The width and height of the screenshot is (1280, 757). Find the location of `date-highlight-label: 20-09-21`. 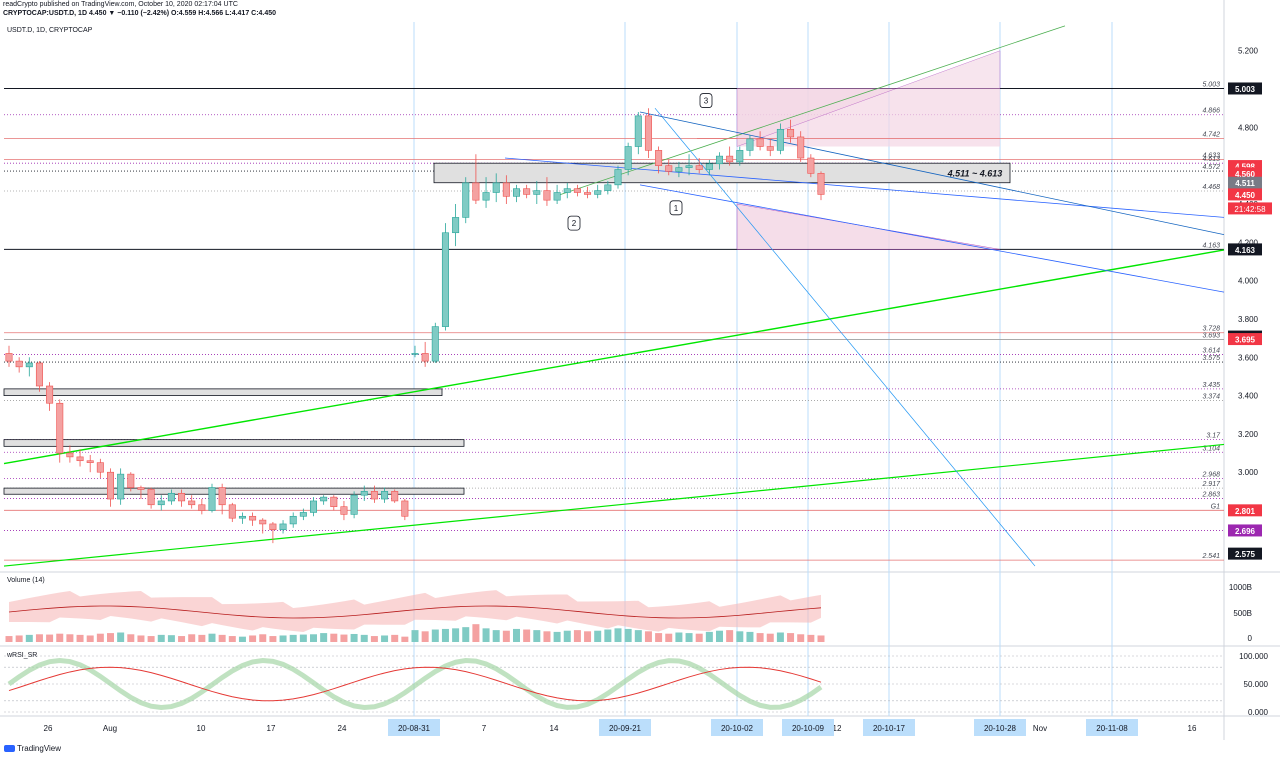

date-highlight-label: 20-09-21 is located at coordinates (625, 728).